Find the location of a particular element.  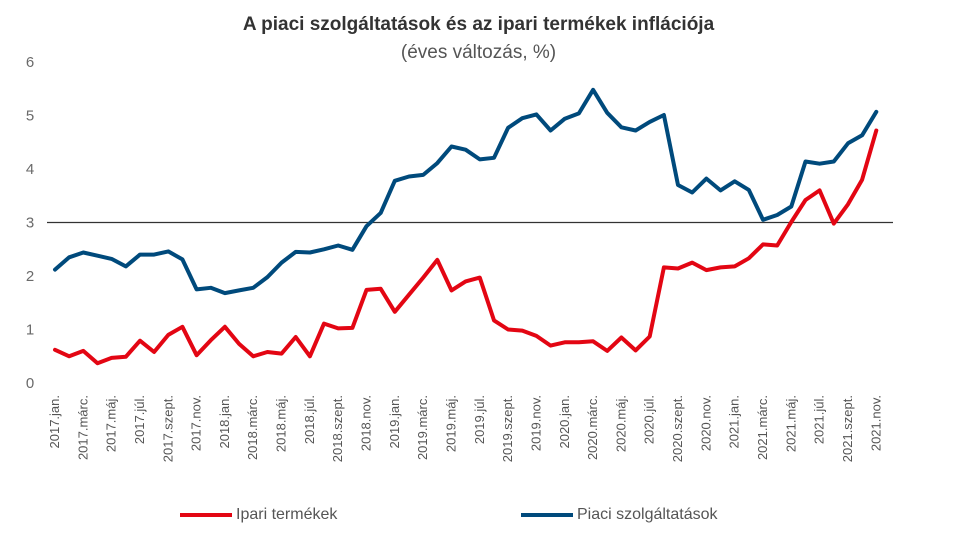

x-tick-label: 2021.nov. is located at coordinates (875, 423).